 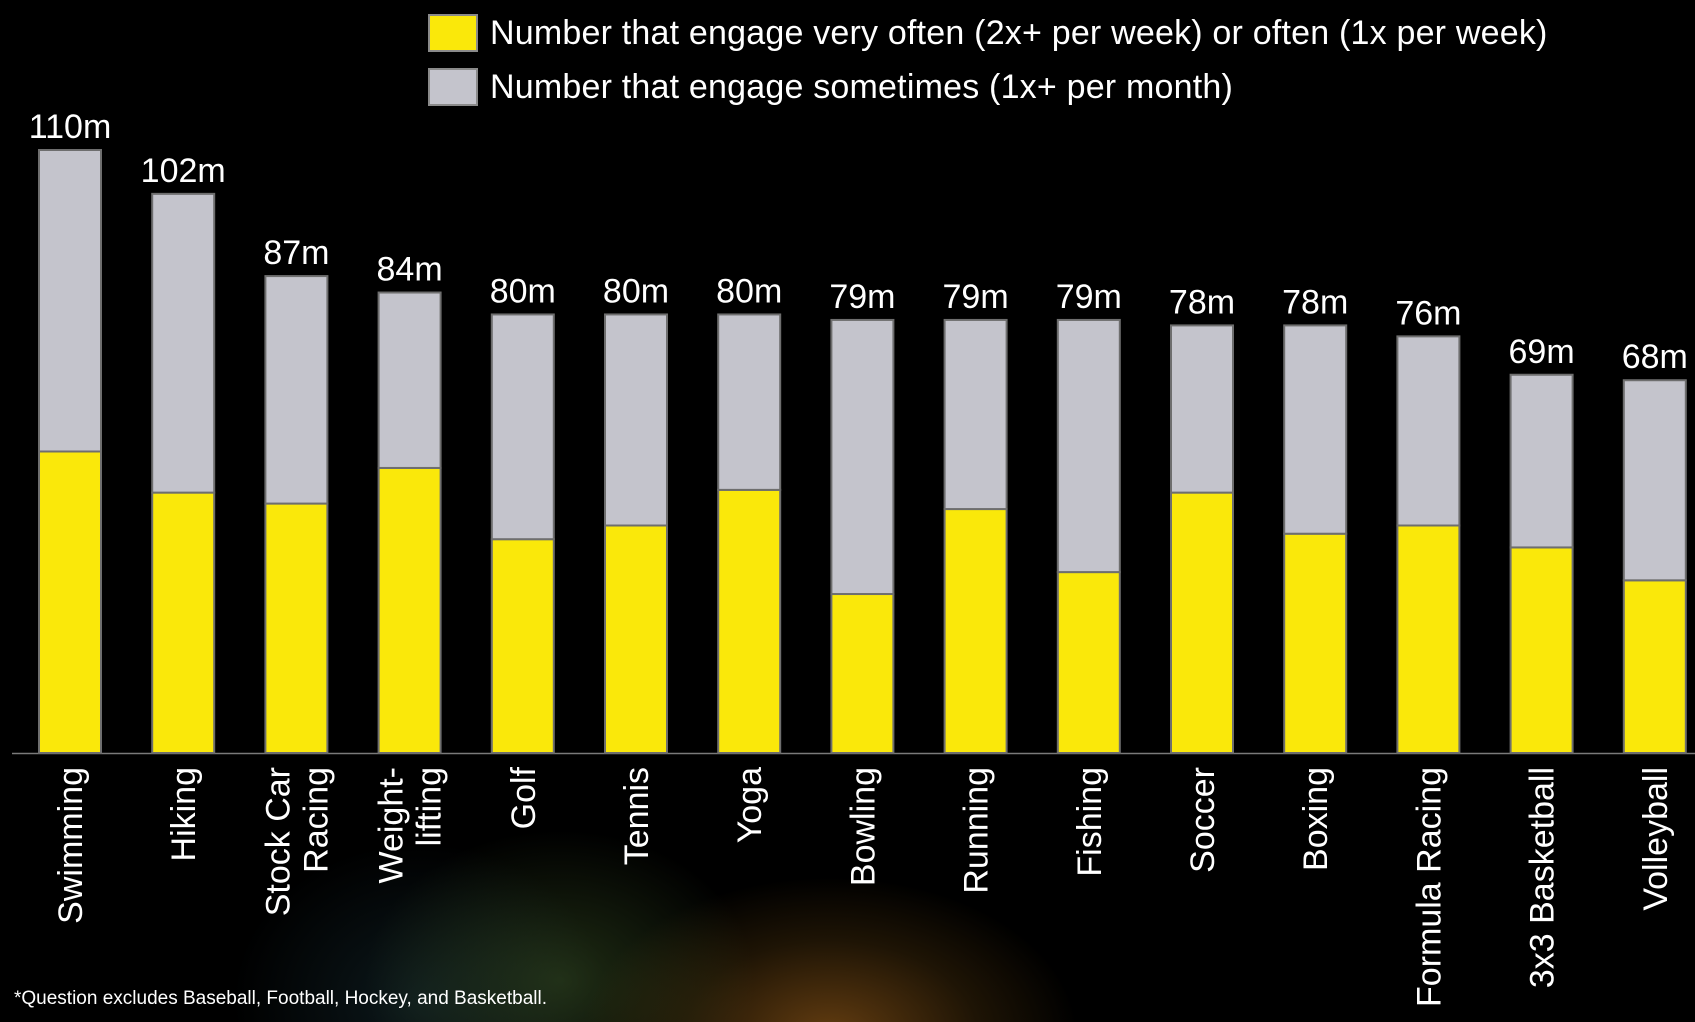 I want to click on category-label-6-0: Yoga, so click(x=750, y=805).